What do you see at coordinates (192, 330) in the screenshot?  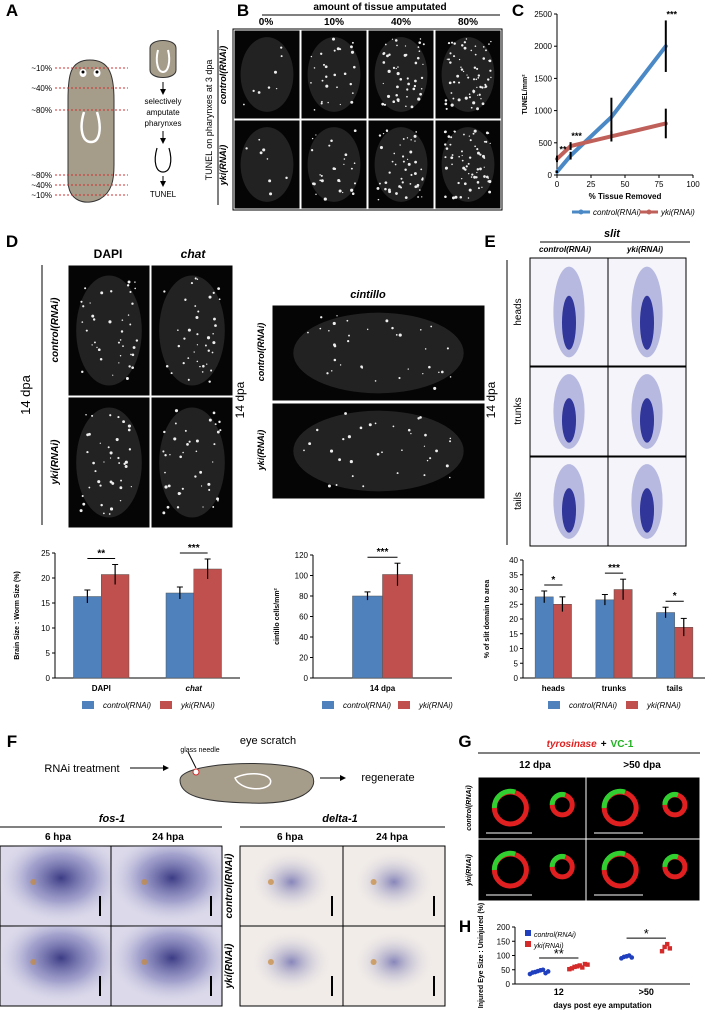 I see `tissue` at bounding box center [192, 330].